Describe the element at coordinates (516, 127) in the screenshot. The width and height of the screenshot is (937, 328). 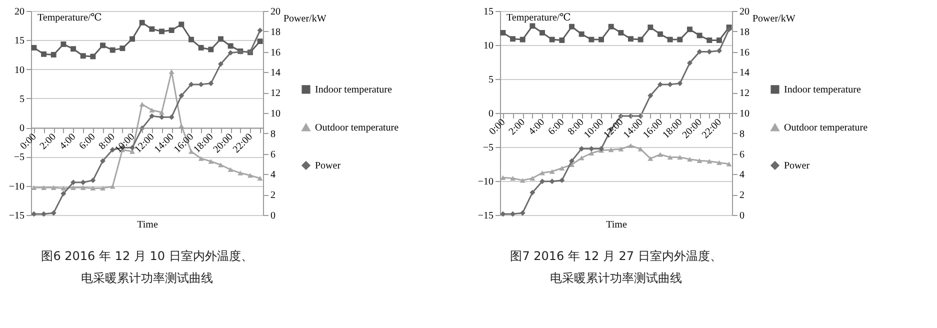
I see `x-tick-label: 2:00` at that location.